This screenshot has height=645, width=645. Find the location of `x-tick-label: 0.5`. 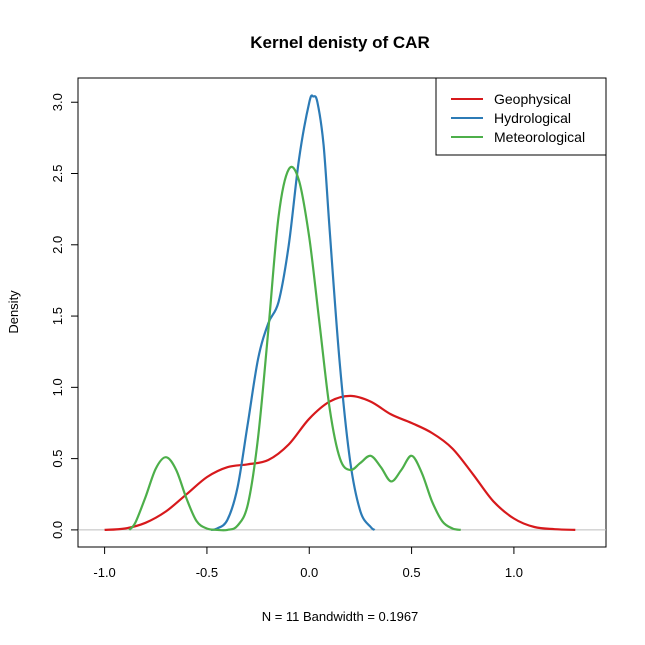

x-tick-label: 0.5 is located at coordinates (412, 572).